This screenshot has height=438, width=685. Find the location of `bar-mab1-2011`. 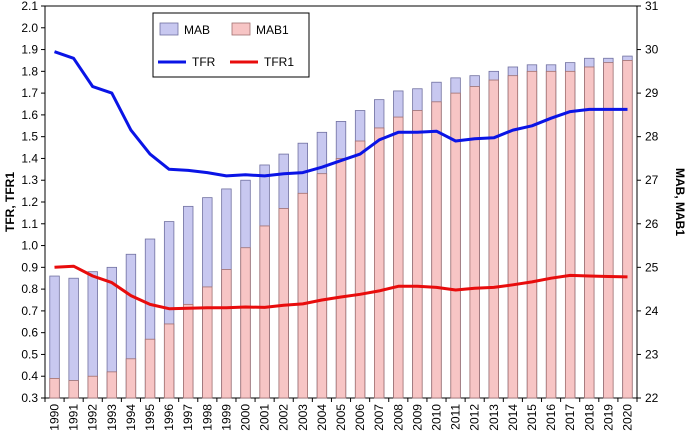

bar-mab1-2011 is located at coordinates (455, 245).